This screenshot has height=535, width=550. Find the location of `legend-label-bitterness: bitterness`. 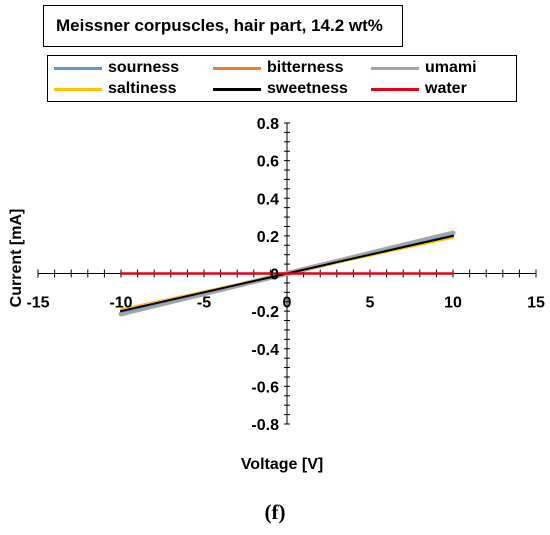

legend-label-bitterness: bitterness is located at coordinates (305, 67).